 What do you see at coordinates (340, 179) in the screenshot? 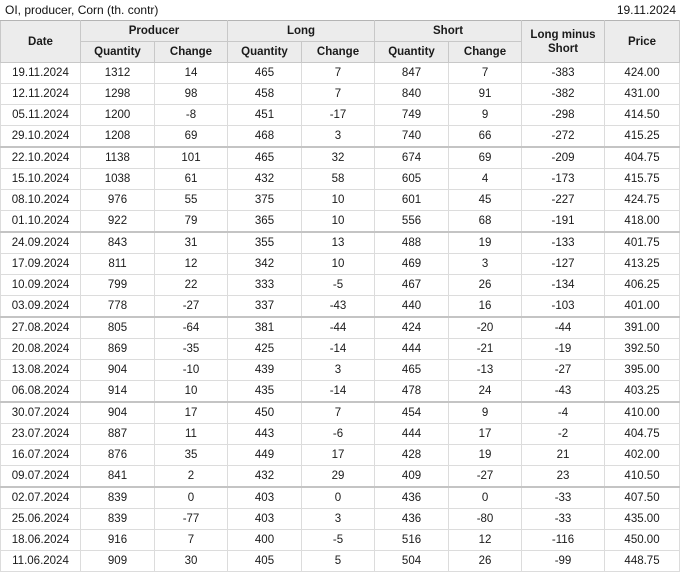
I see `table-row: 15.10.2024 1038 61 432 58 605 4 -173 415.75` at bounding box center [340, 179].